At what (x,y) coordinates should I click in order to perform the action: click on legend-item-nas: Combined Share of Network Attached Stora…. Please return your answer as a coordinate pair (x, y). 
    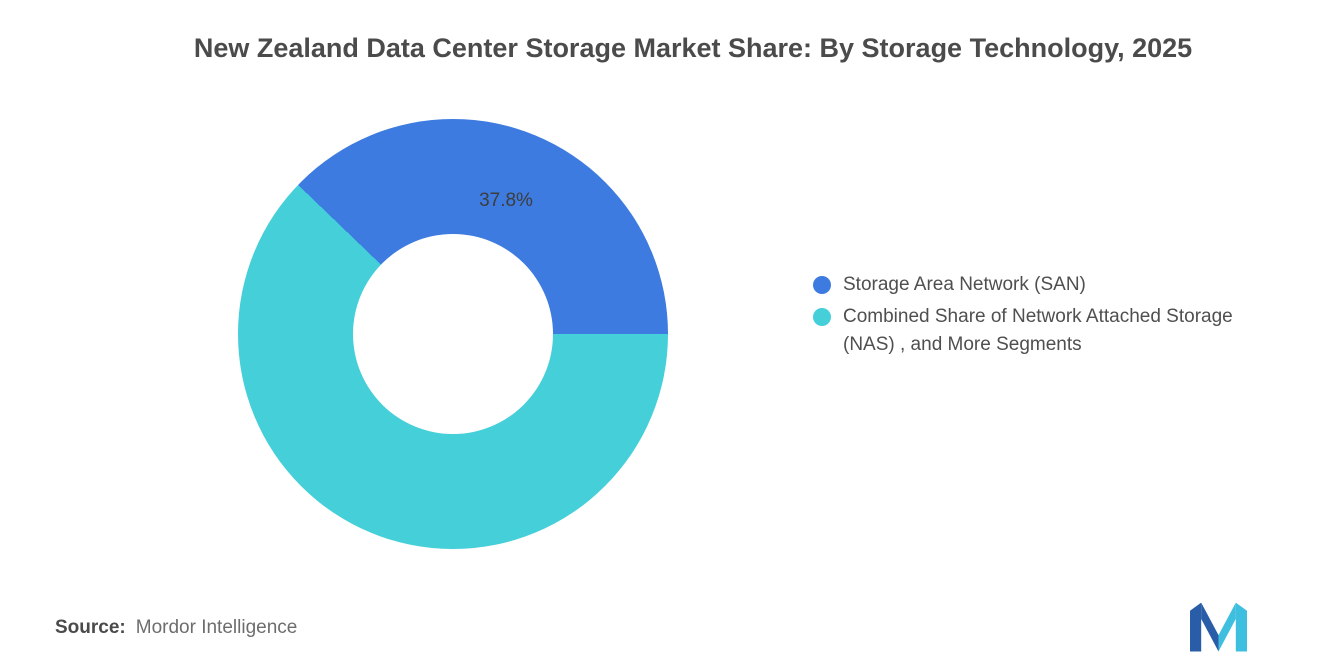
    Looking at the image, I should click on (1028, 331).